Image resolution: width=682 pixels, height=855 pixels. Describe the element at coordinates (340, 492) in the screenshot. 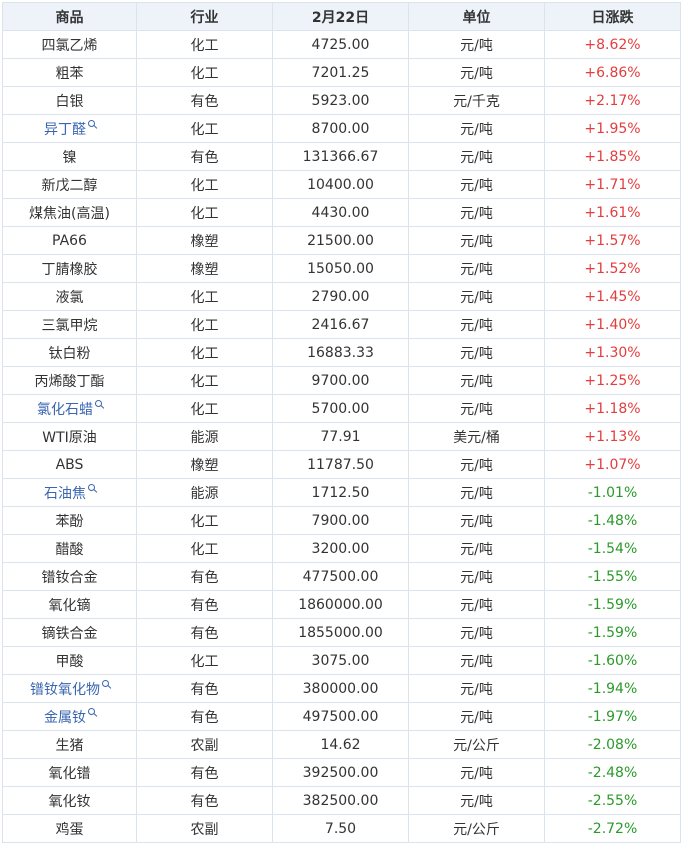

I see `price-cell: 1712.50` at that location.